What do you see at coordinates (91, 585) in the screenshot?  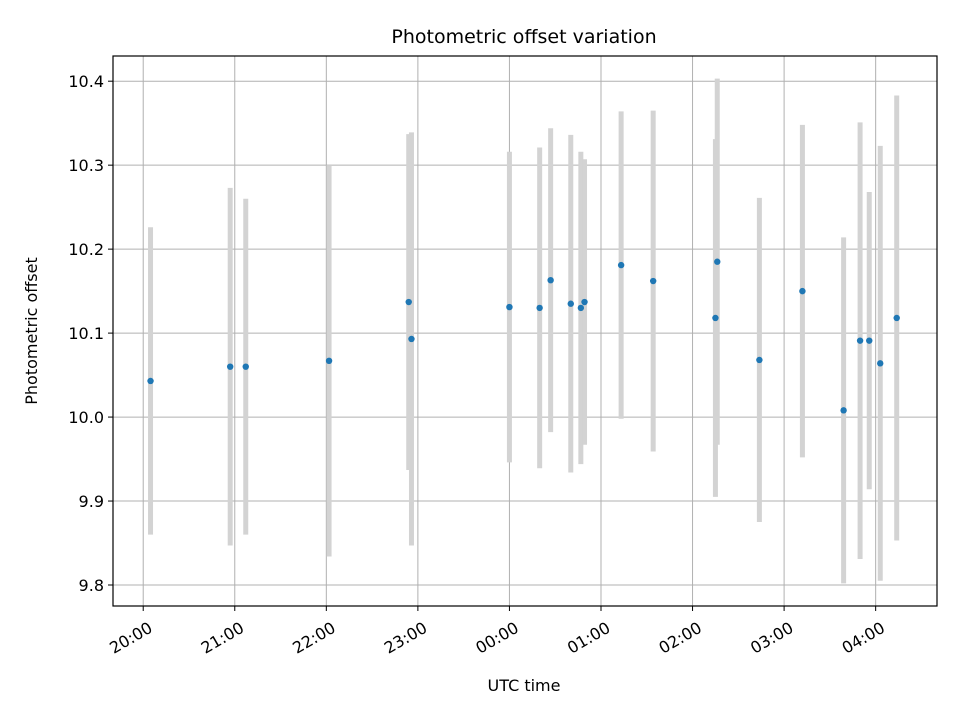 I see `y-tick-label: 9.8` at bounding box center [91, 585].